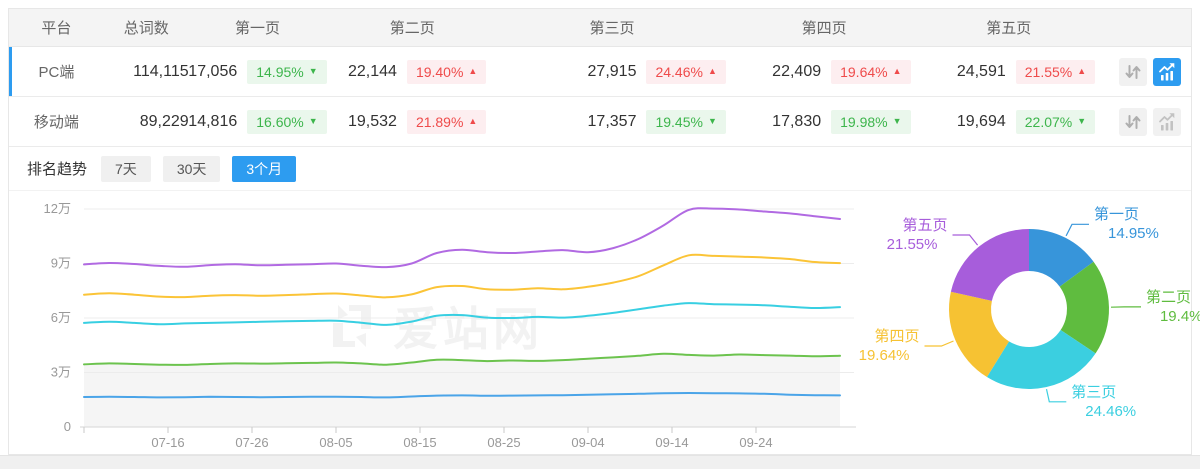 Image resolution: width=1200 pixels, height=469 pixels. What do you see at coordinates (1133, 234) in the screenshot?
I see `donut-label-percent: 14.95%` at bounding box center [1133, 234].